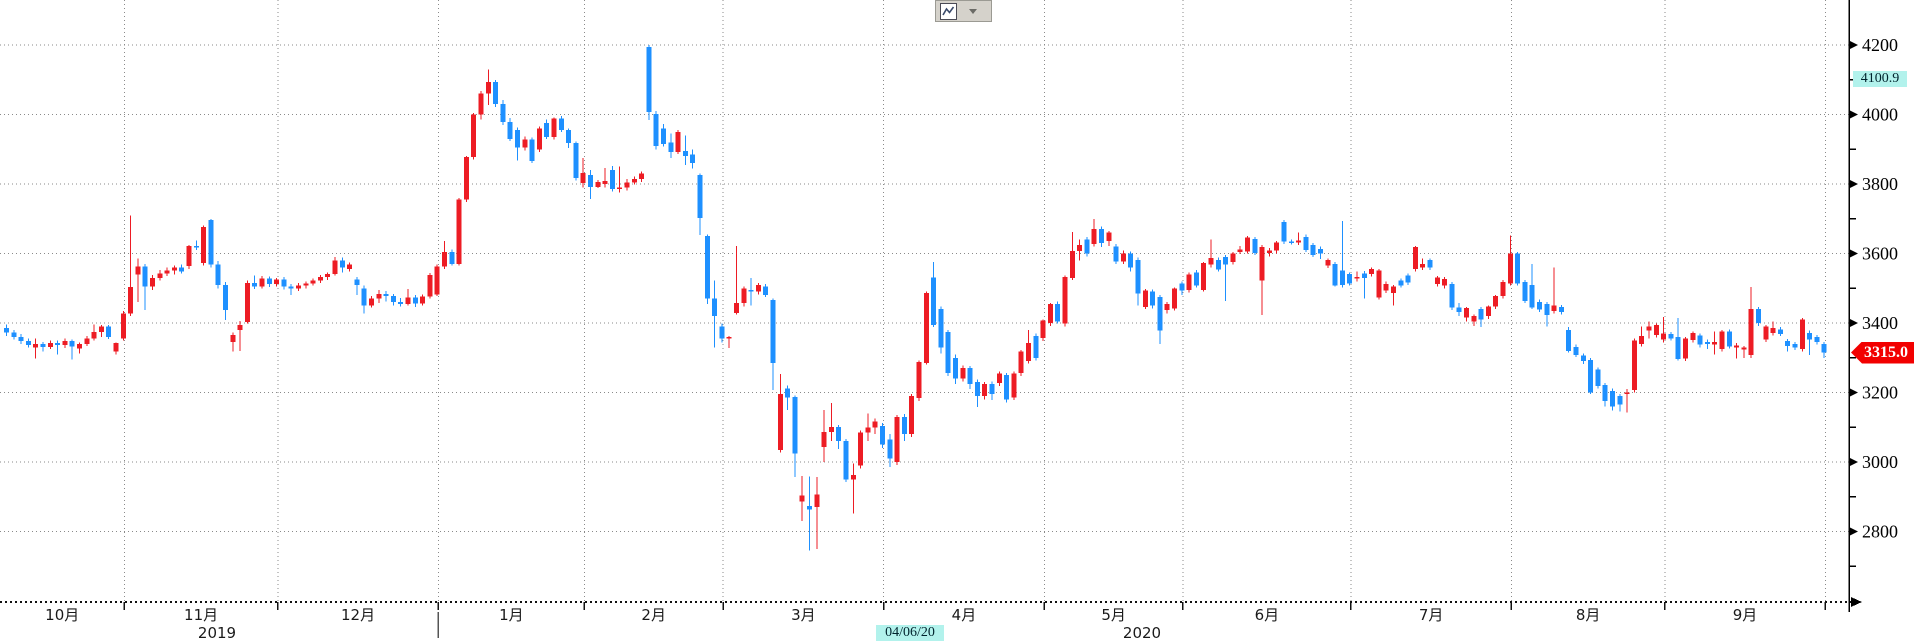 This screenshot has height=641, width=1914. What do you see at coordinates (1880, 323) in the screenshot?
I see `price-axis-label: 3400` at bounding box center [1880, 323].